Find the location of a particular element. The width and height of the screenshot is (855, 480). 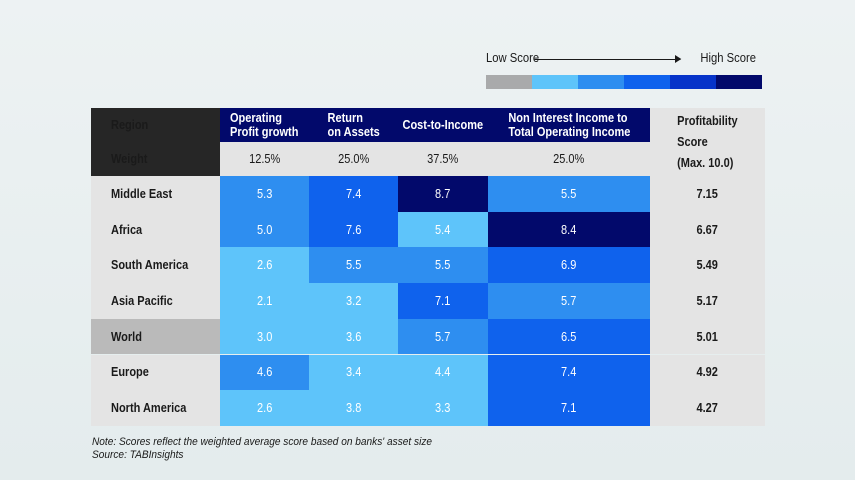

header-column-2: Return on Assets is located at coordinates (353, 125).